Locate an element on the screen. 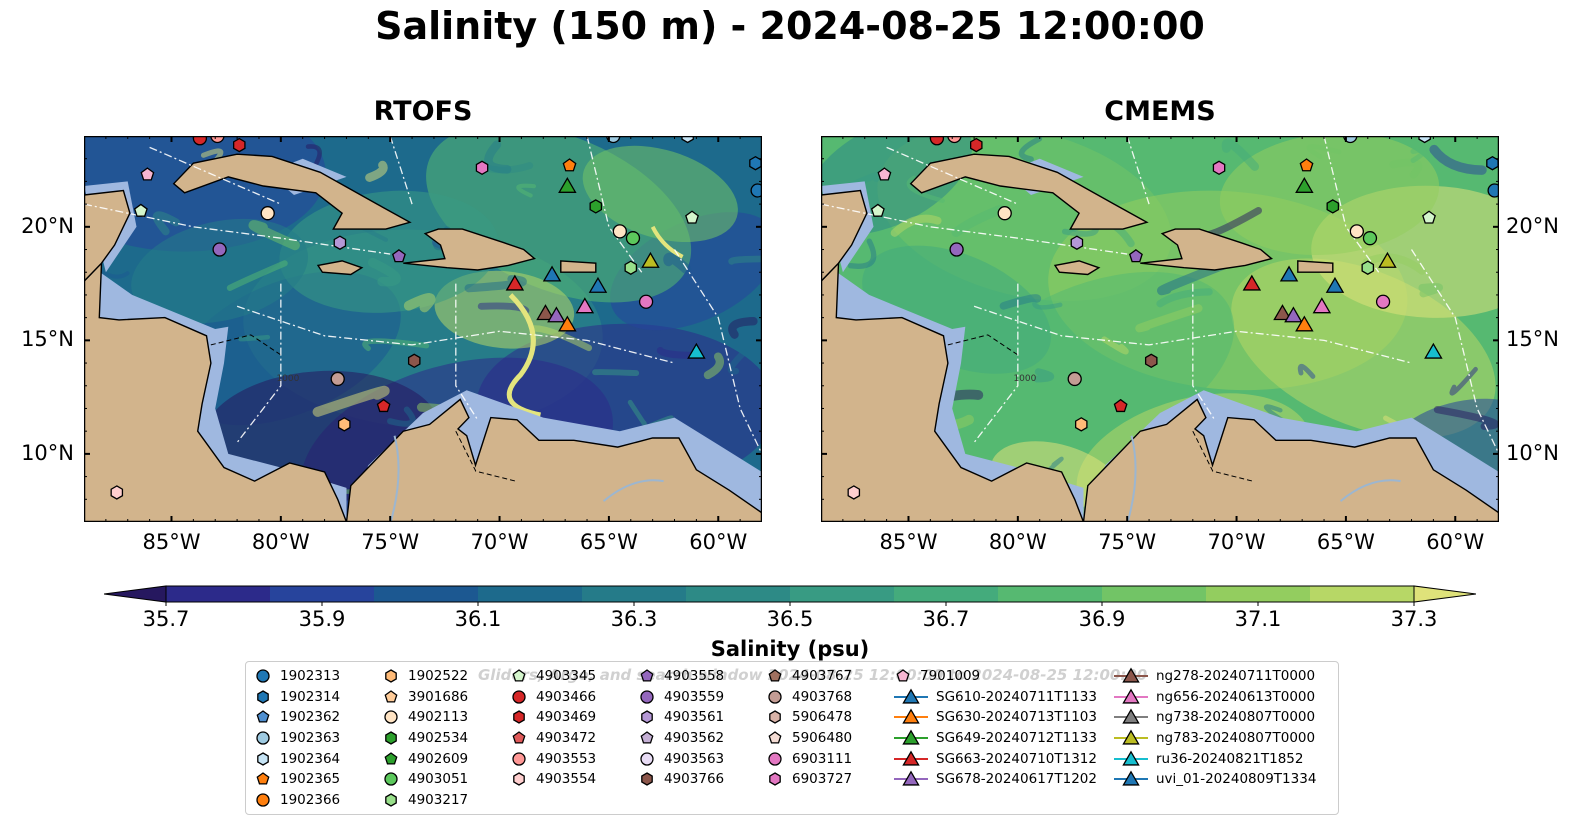 The height and width of the screenshot is (829, 1580). legend-label: 1902366 is located at coordinates (310, 799).